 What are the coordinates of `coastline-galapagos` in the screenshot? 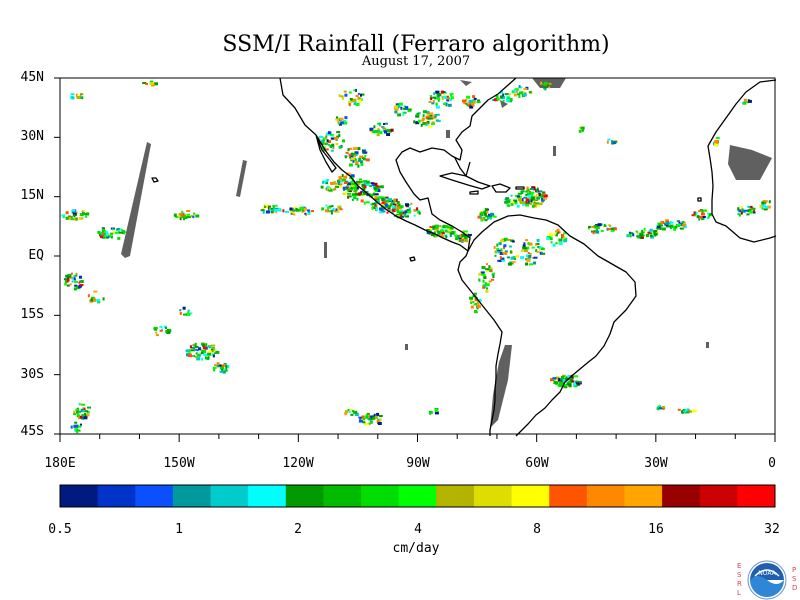 It's located at (412, 259).